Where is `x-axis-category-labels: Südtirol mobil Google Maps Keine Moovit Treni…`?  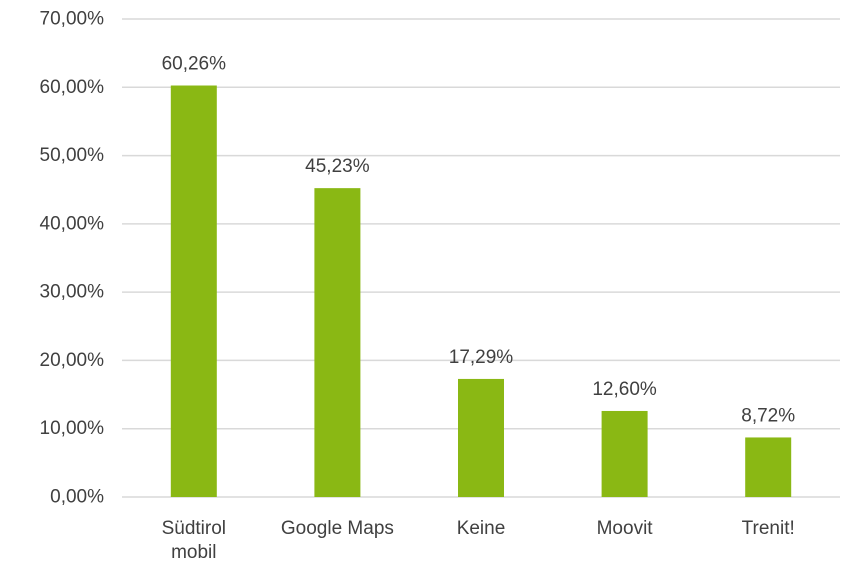 x-axis-category-labels: Südtirol mobil Google Maps Keine Moovit Treni… is located at coordinates (478, 540).